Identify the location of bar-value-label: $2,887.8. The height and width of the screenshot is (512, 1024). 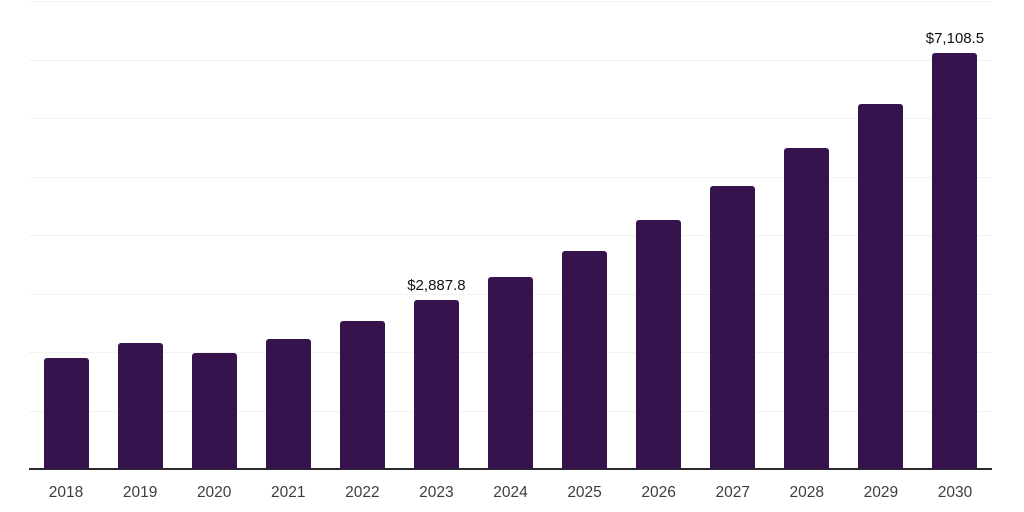
(436, 286).